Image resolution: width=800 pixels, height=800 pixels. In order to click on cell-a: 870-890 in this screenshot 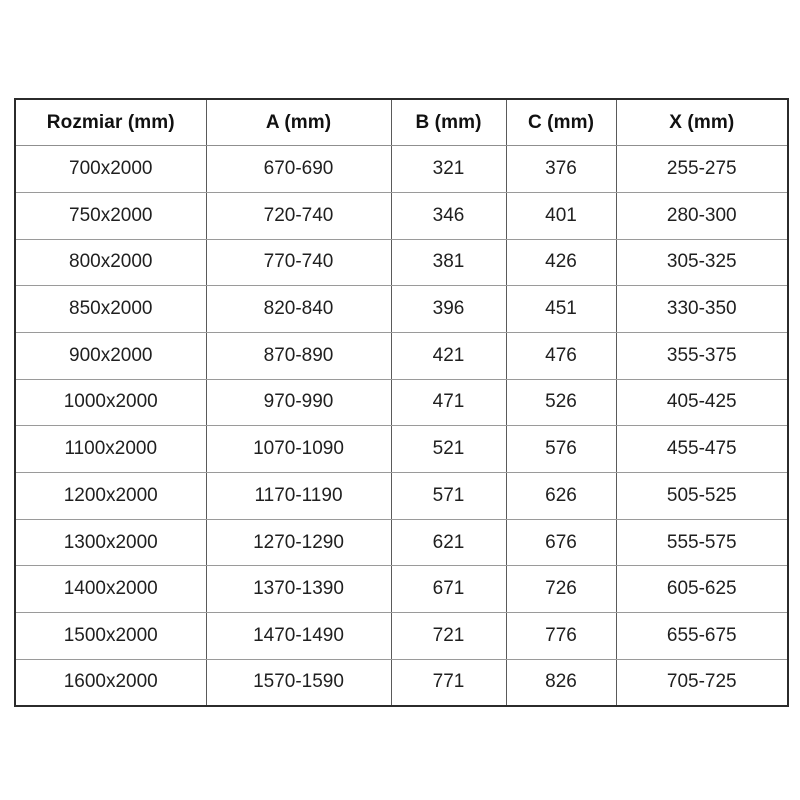, I will do `click(299, 356)`.